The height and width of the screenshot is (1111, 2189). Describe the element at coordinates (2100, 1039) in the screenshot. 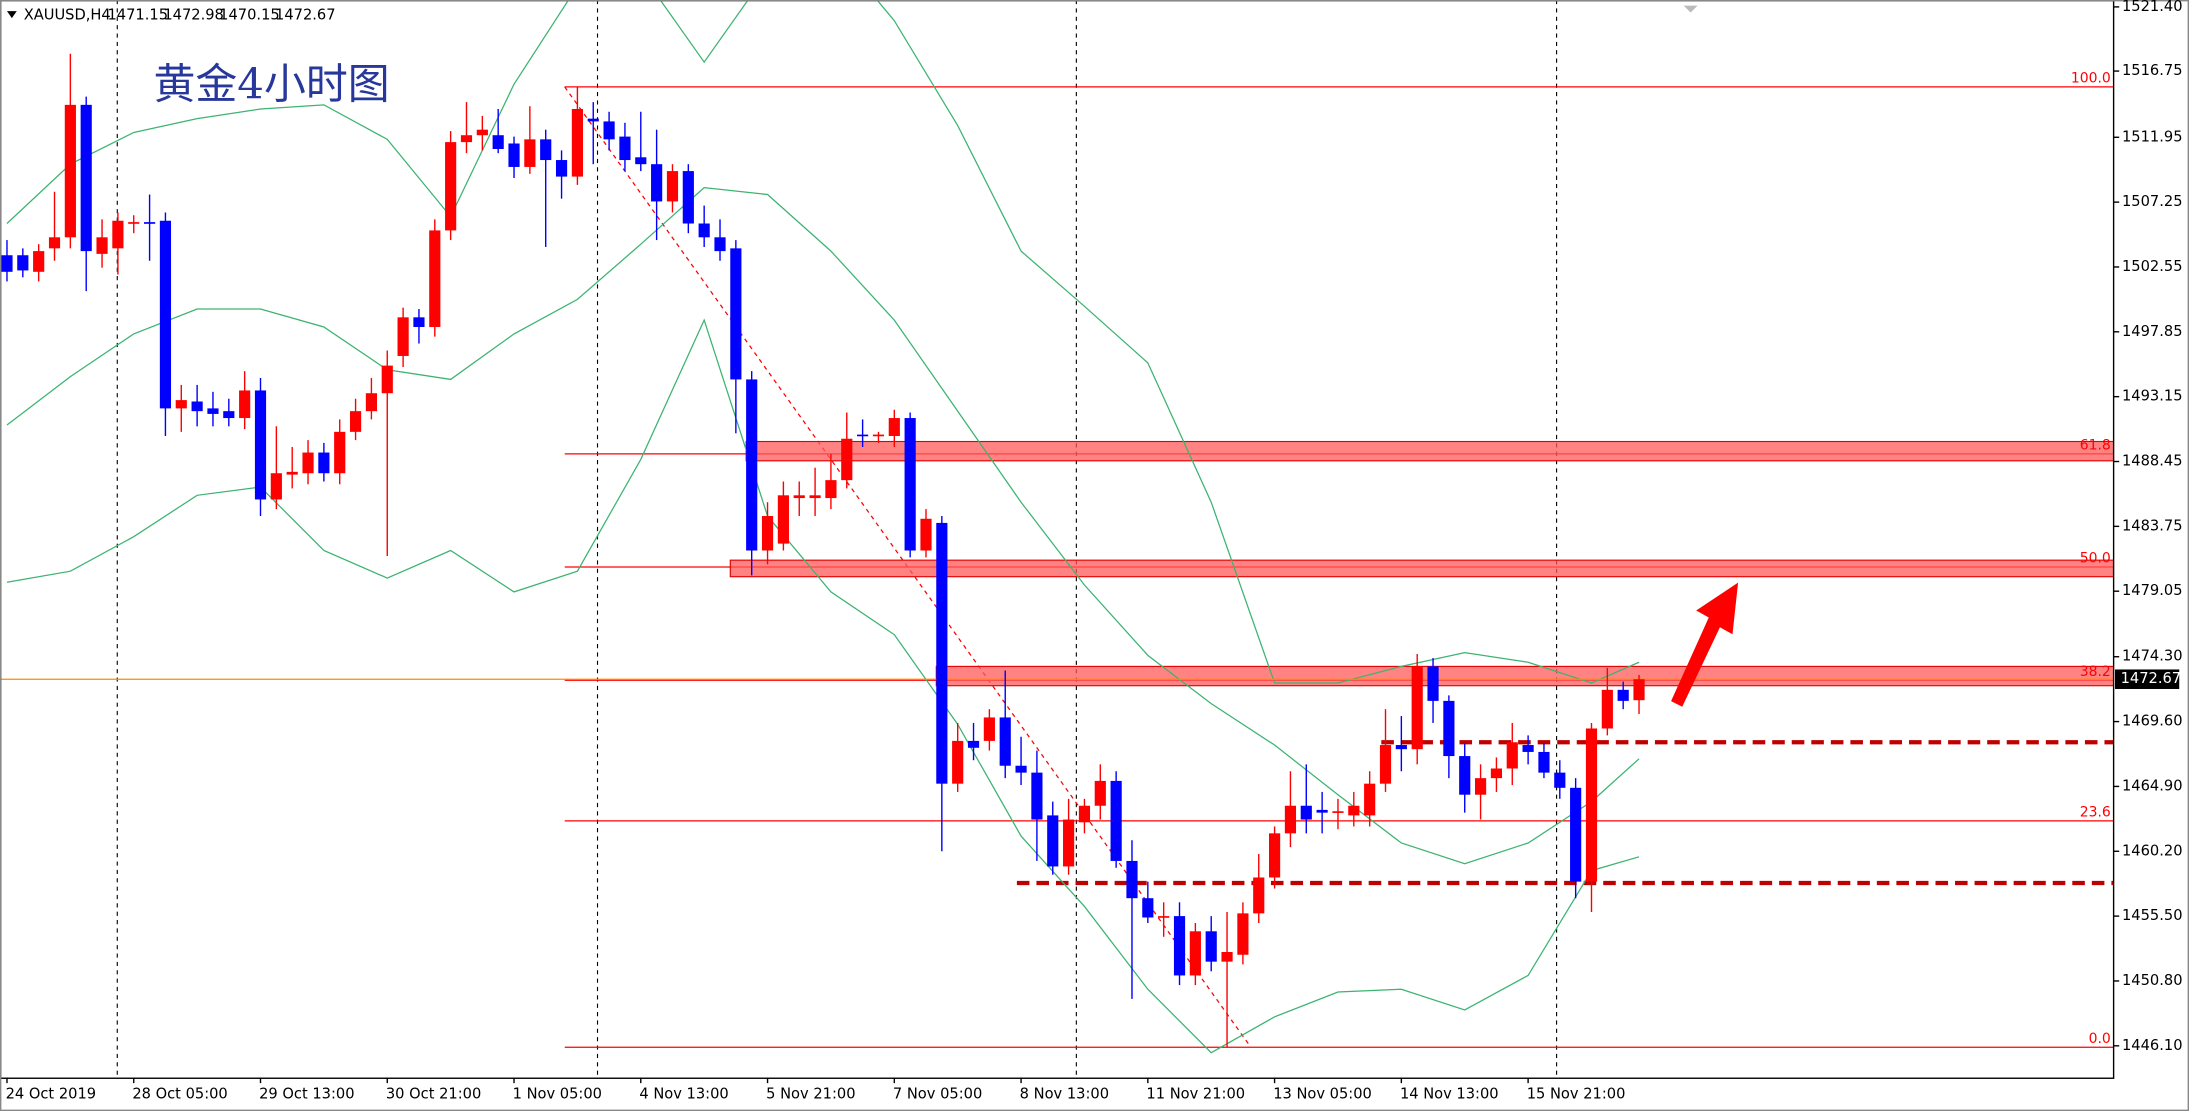

I see `fib-label: 0.0` at that location.